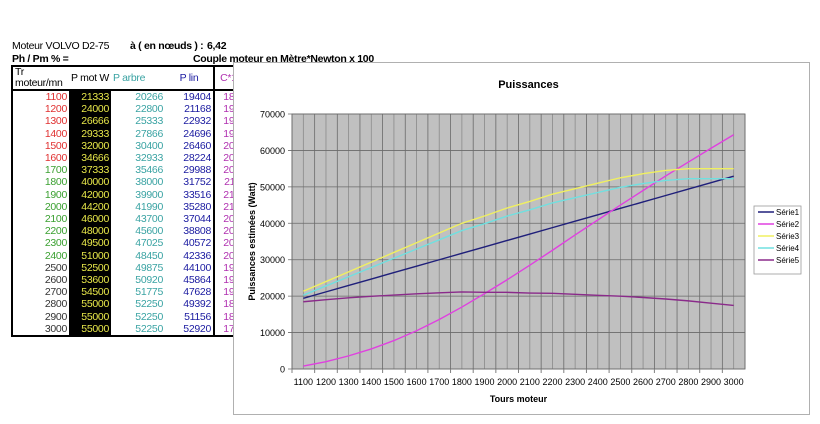 The height and width of the screenshot is (424, 820). What do you see at coordinates (190, 158) in the screenshot?
I see `cell-plin: 28224` at bounding box center [190, 158].